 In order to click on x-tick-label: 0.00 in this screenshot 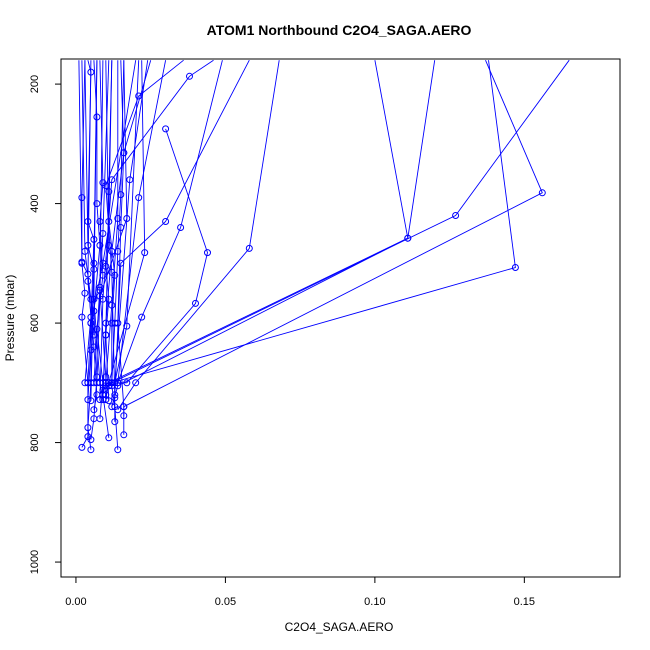, I will do `click(75, 602)`.